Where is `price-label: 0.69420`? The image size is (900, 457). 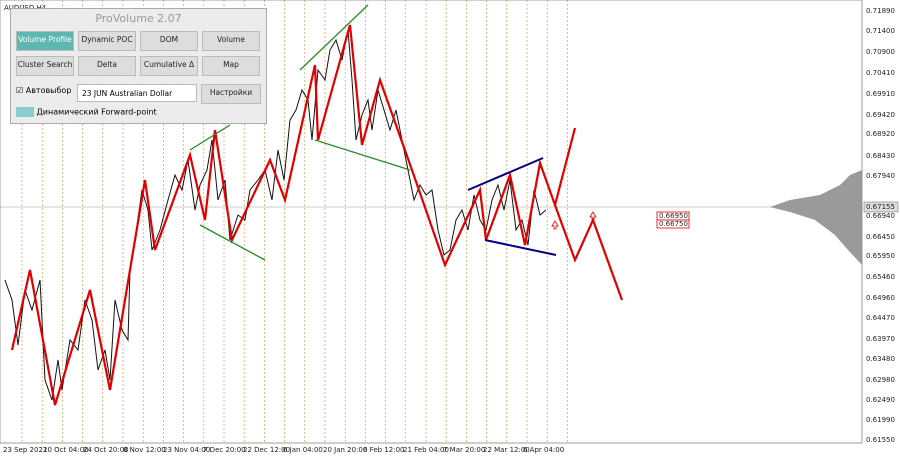 price-label: 0.69420 is located at coordinates (880, 115).